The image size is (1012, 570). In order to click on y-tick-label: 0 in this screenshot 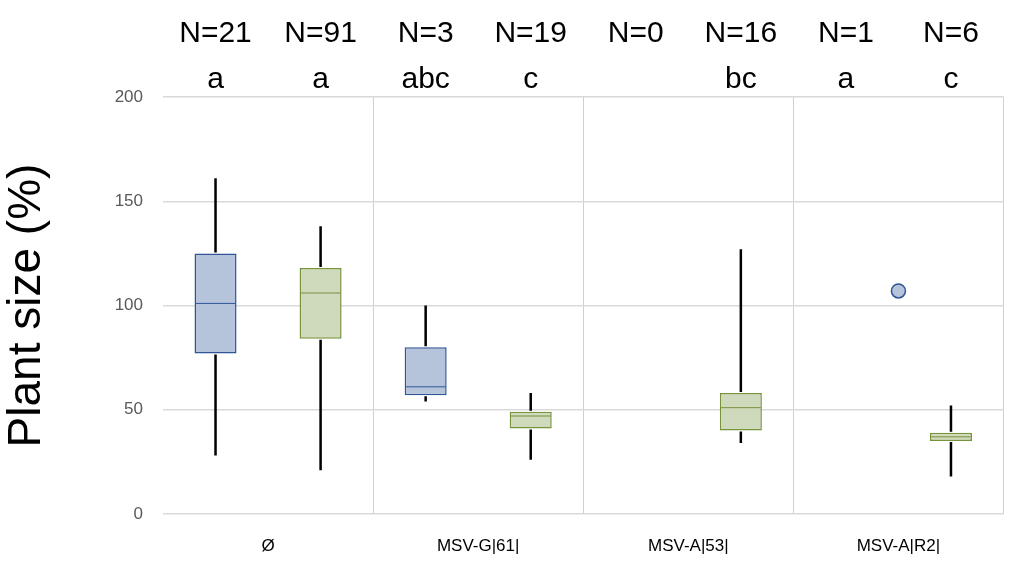, I will do `click(138, 513)`.